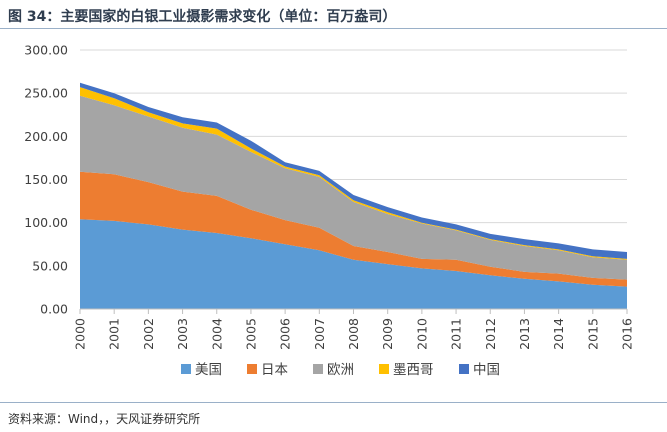 Image resolution: width=667 pixels, height=432 pixels. Describe the element at coordinates (208, 370) in the screenshot. I see `legend-label: 美国` at that location.